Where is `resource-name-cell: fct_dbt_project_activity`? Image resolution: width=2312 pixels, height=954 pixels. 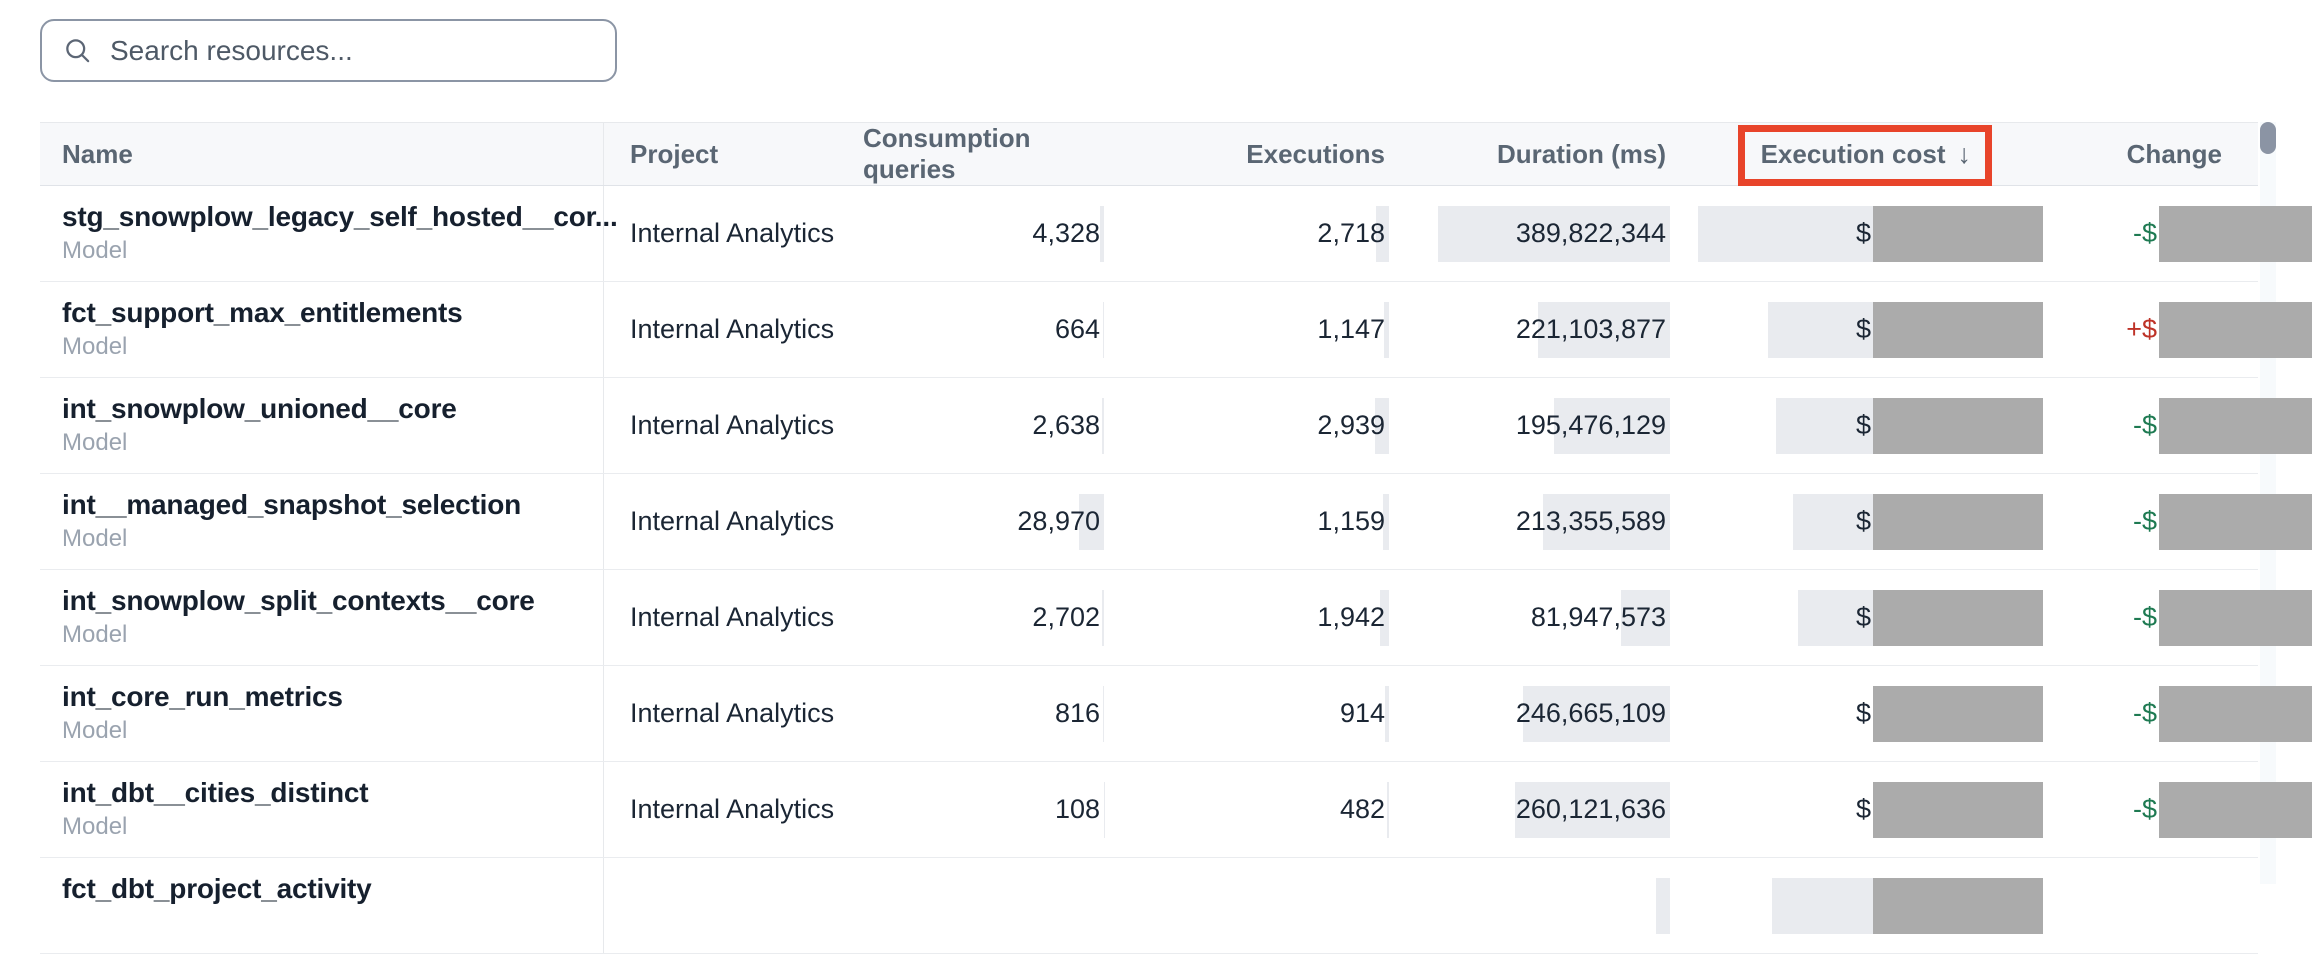
resource-name-cell: fct_dbt_project_activity is located at coordinates (321, 905).